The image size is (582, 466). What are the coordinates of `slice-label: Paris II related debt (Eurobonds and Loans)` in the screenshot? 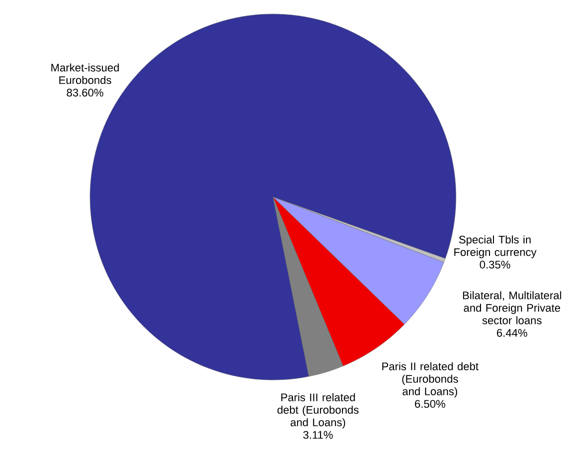 It's located at (430, 380).